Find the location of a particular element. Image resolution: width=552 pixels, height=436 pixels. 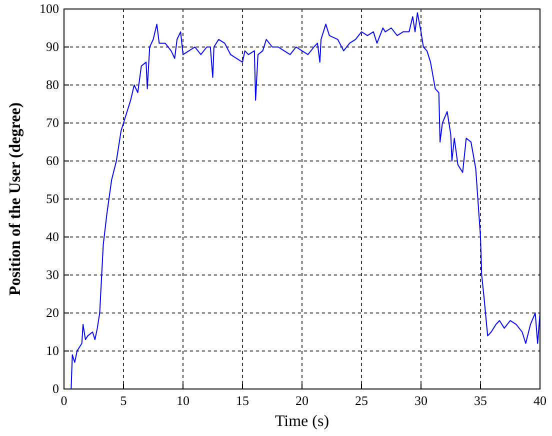

y-tick-label: 10 is located at coordinates (52, 350).